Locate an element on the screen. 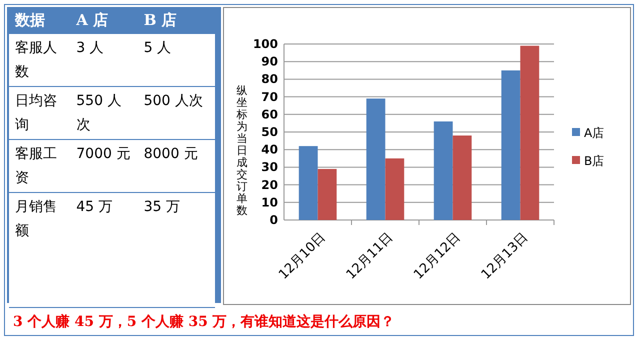 Image resolution: width=637 pixels, height=340 pixels. y-tick-label: 60 is located at coordinates (269, 114).